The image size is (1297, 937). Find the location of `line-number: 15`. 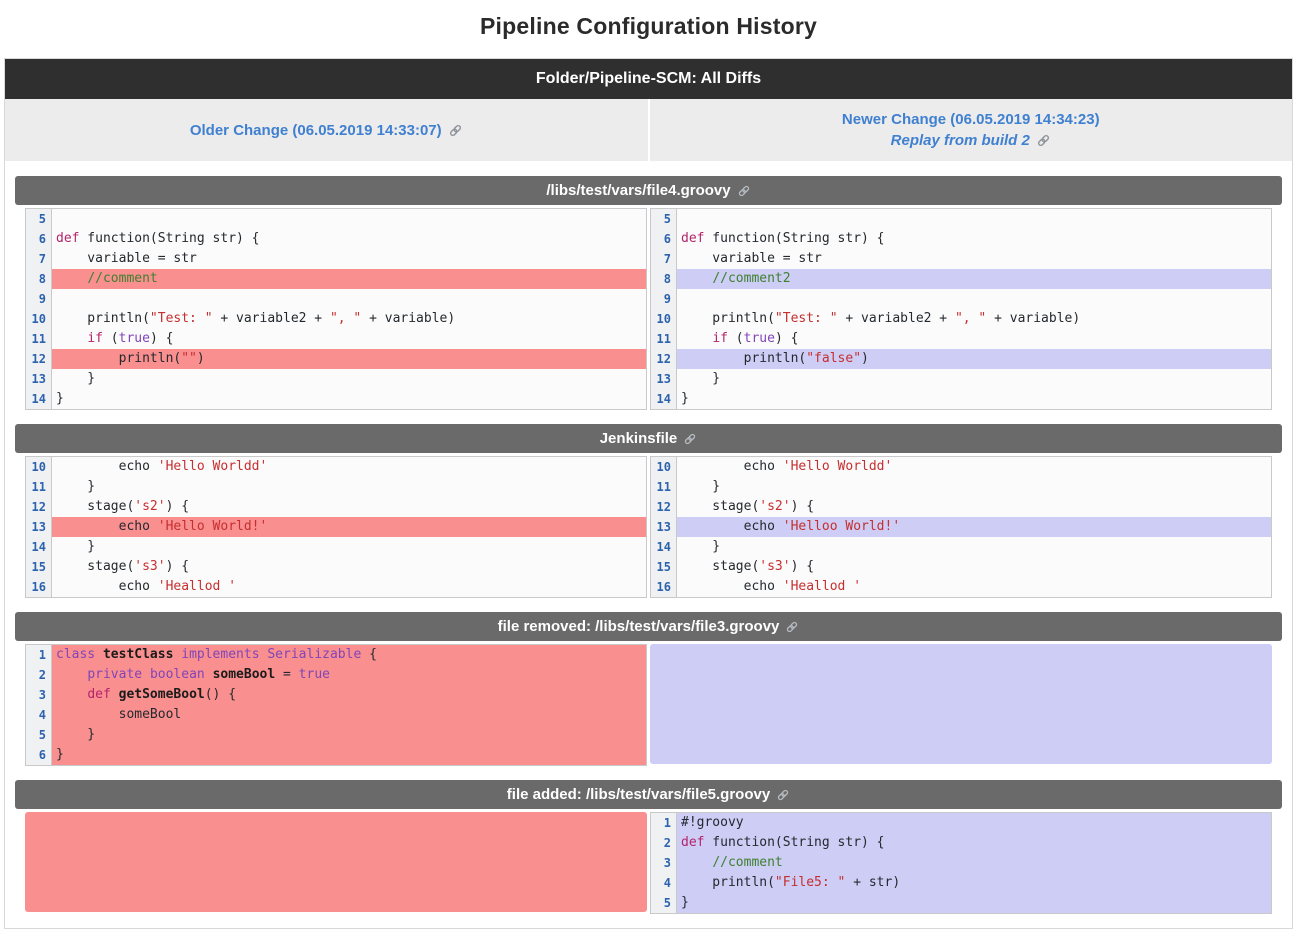

line-number: 15 is located at coordinates (39, 567).